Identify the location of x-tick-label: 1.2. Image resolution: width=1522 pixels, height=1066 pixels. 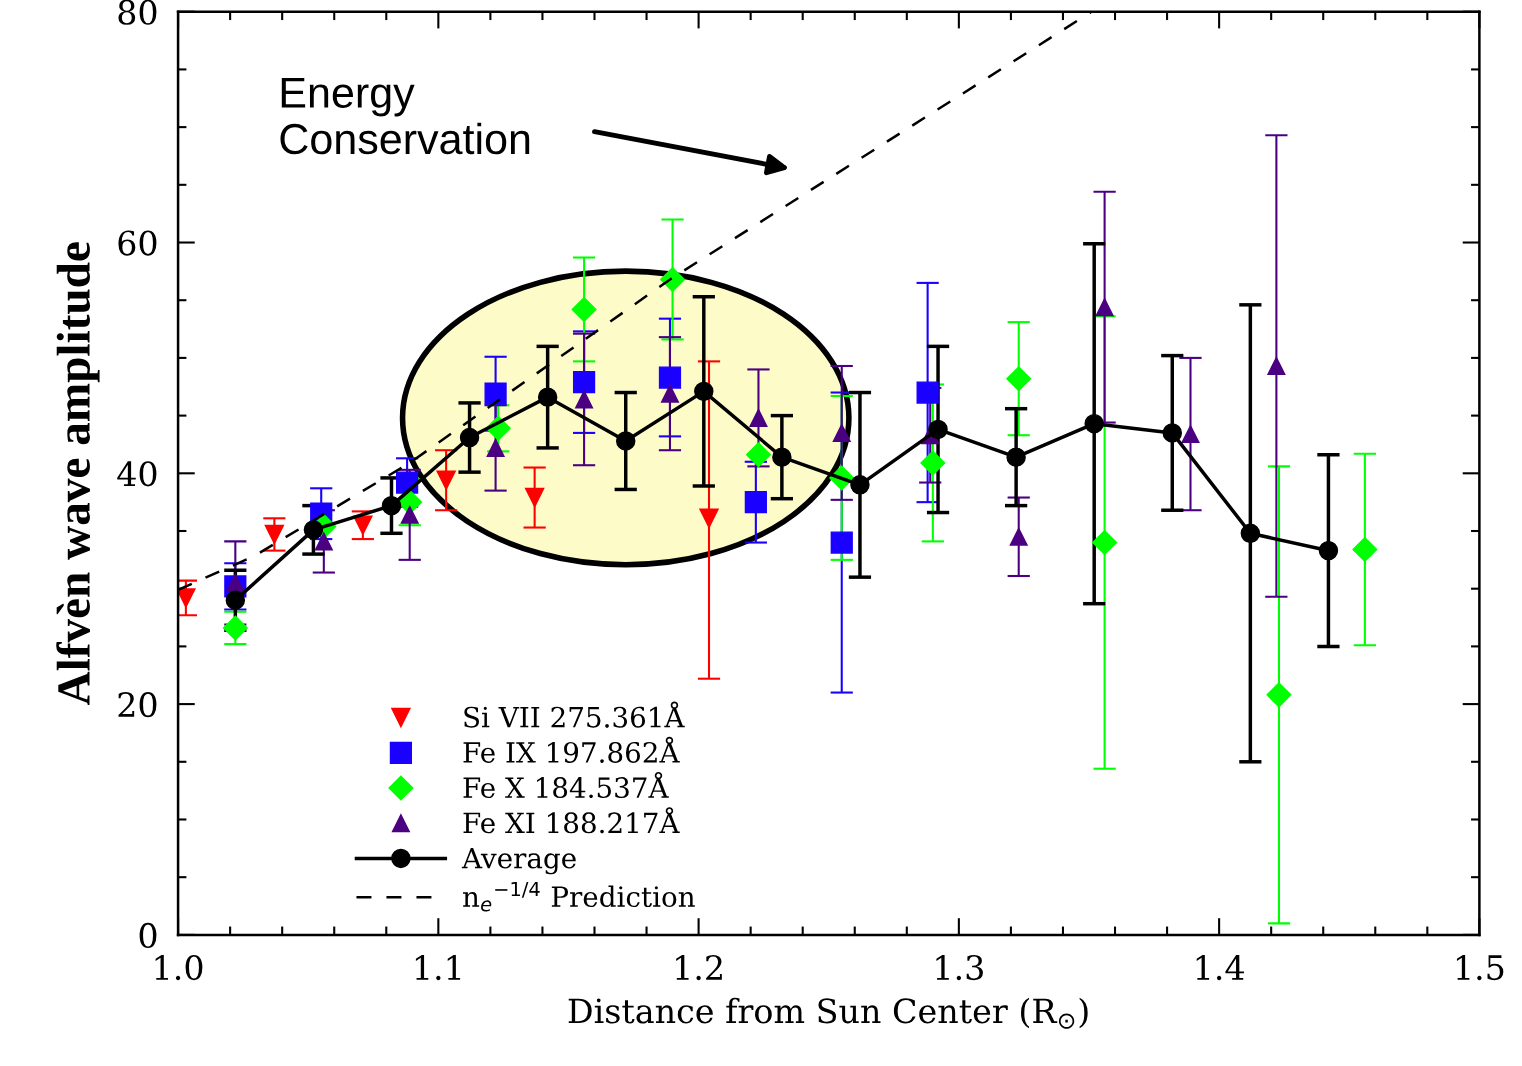
(699, 967).